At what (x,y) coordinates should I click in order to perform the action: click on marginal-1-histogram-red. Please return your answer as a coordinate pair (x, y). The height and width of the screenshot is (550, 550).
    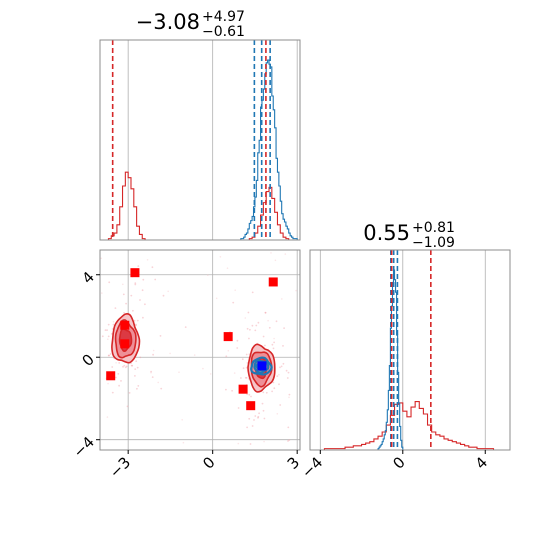
    Looking at the image, I should click on (407, 425).